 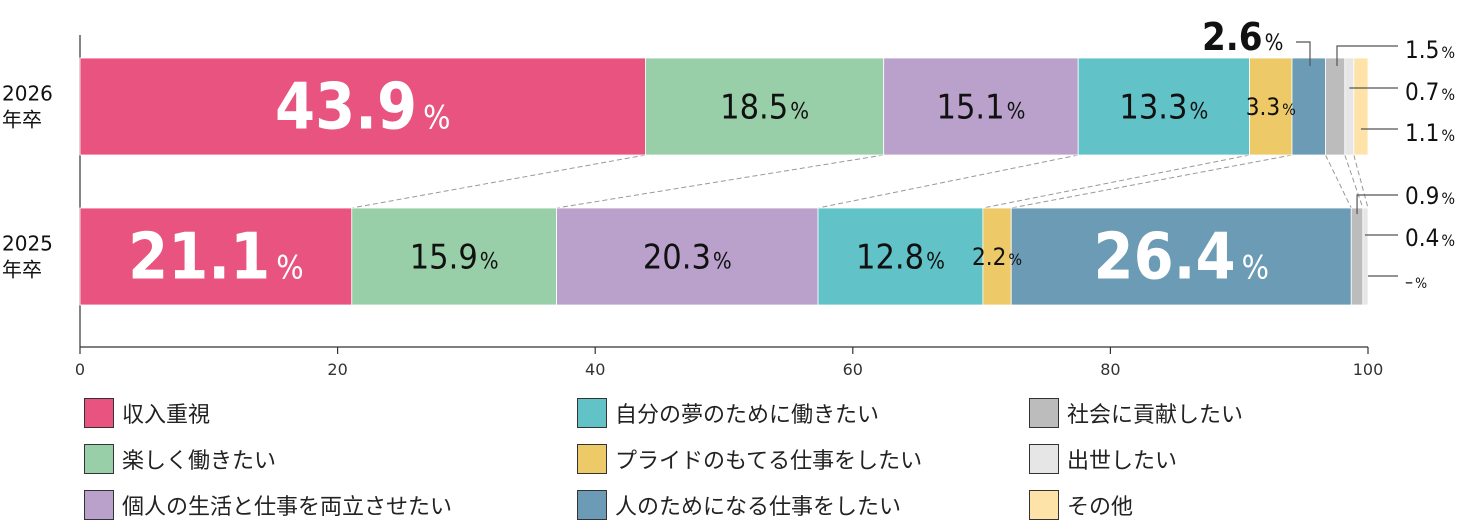 What do you see at coordinates (346, 108) in the screenshot?
I see `data-label-value: 43.9` at bounding box center [346, 108].